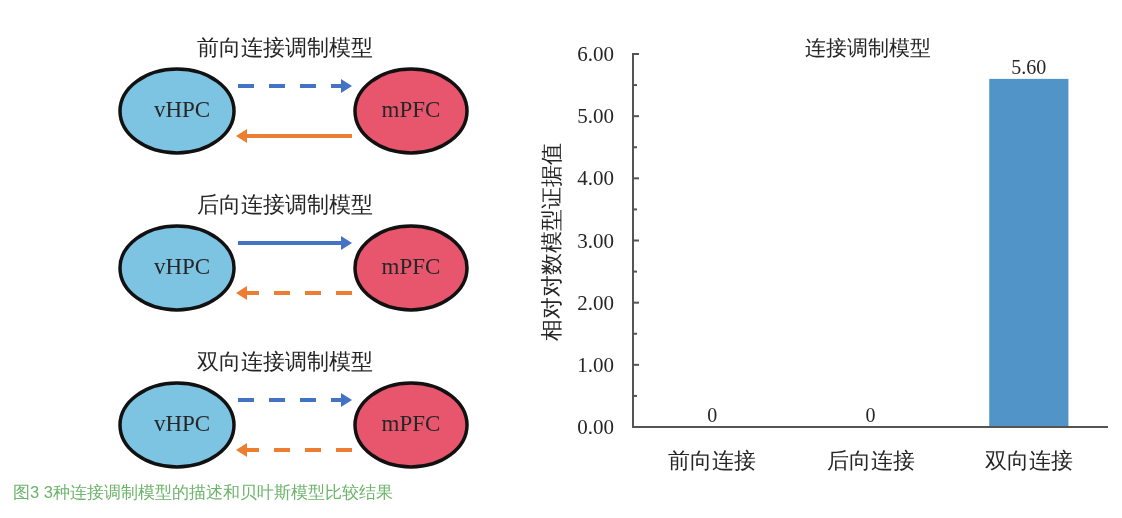  I want to click on y-tick-label: 1.00, so click(595, 364).